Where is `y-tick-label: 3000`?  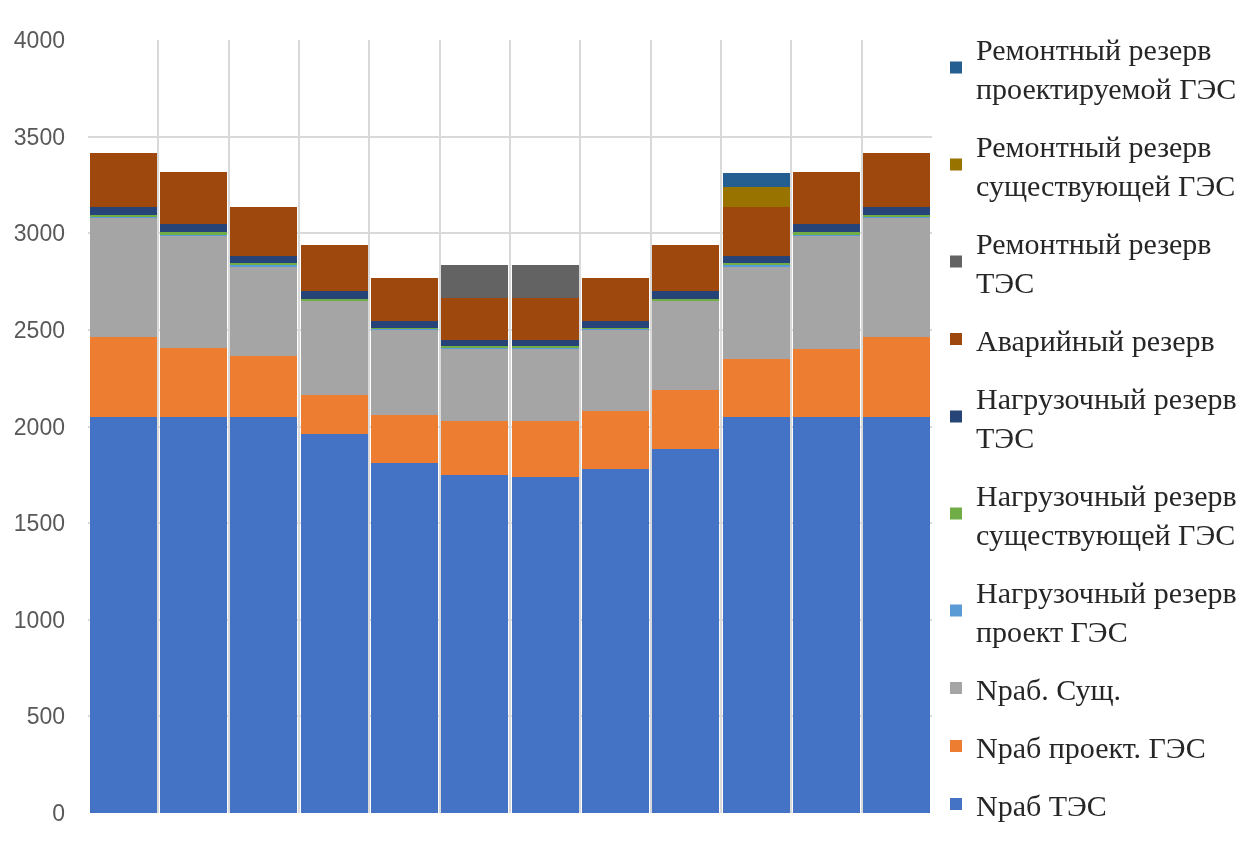 y-tick-label: 3000 is located at coordinates (39, 233).